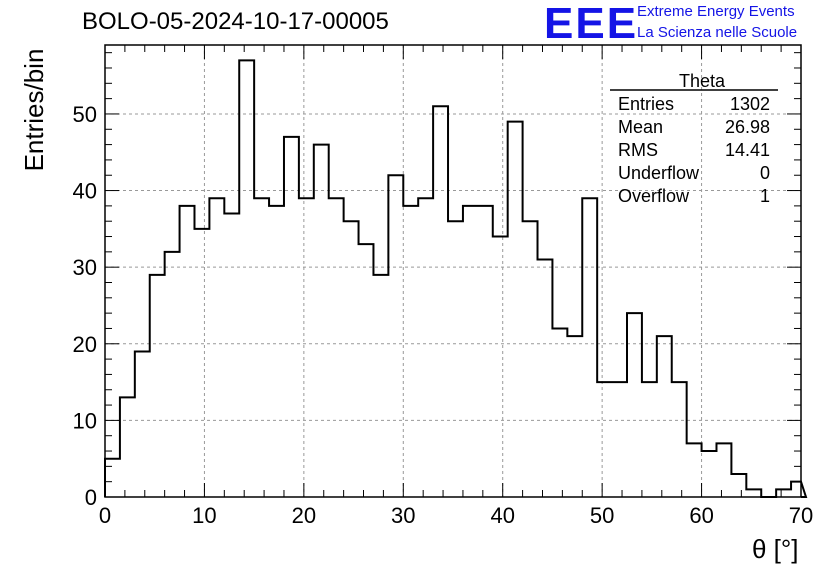 The height and width of the screenshot is (572, 836). What do you see at coordinates (659, 173) in the screenshot?
I see `stats-label: Underflow` at bounding box center [659, 173].